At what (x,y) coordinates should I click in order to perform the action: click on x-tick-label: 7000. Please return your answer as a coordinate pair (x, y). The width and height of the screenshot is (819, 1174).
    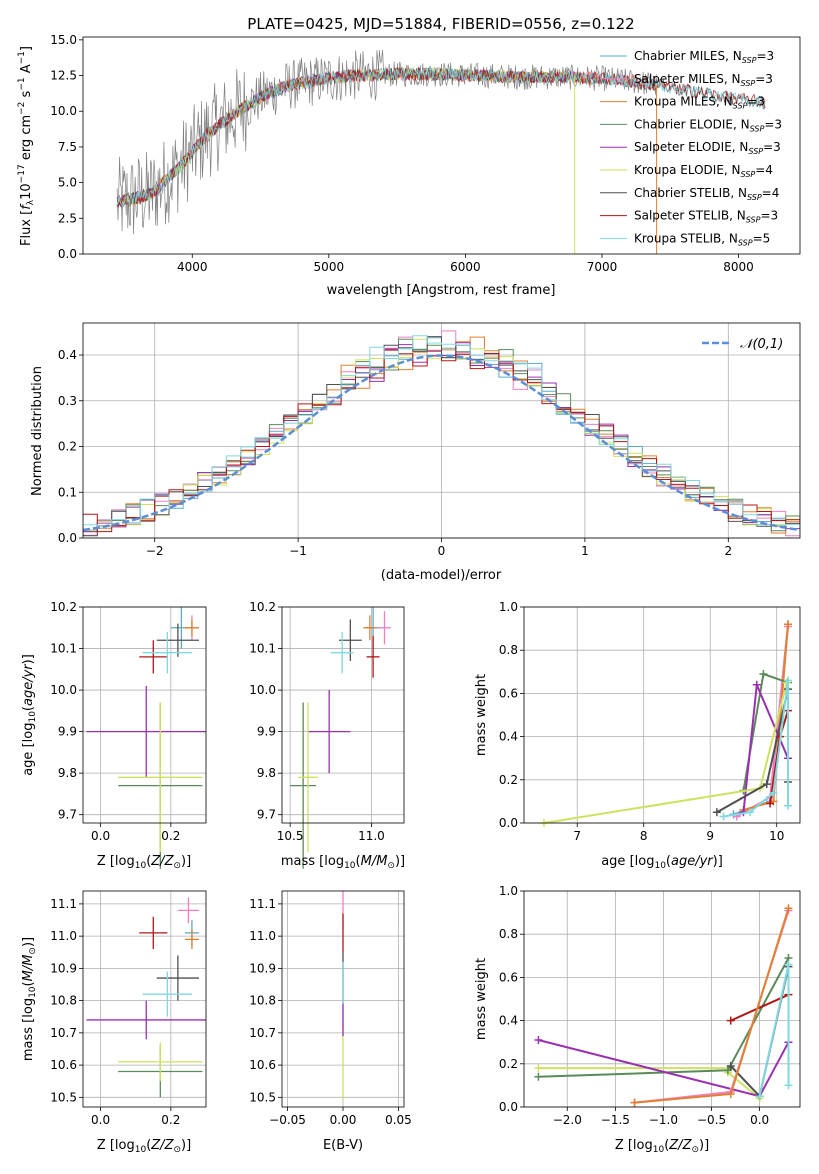
    Looking at the image, I should click on (602, 267).